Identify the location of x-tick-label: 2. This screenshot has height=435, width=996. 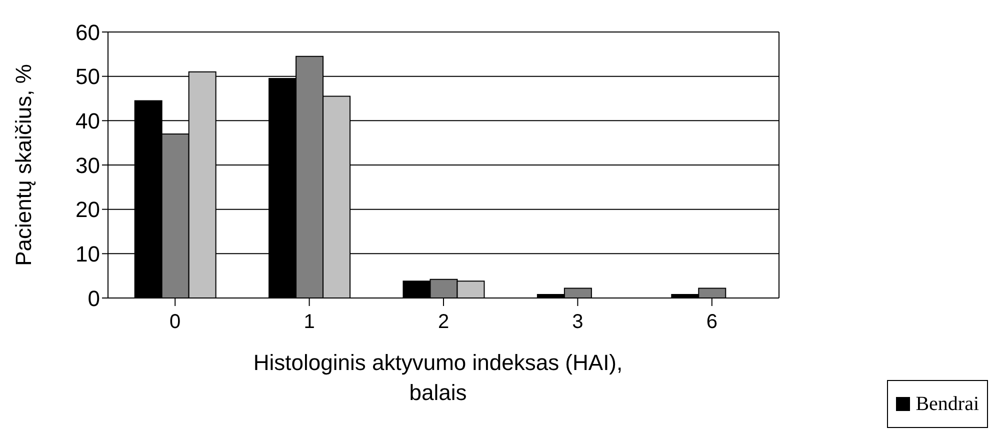
(444, 322).